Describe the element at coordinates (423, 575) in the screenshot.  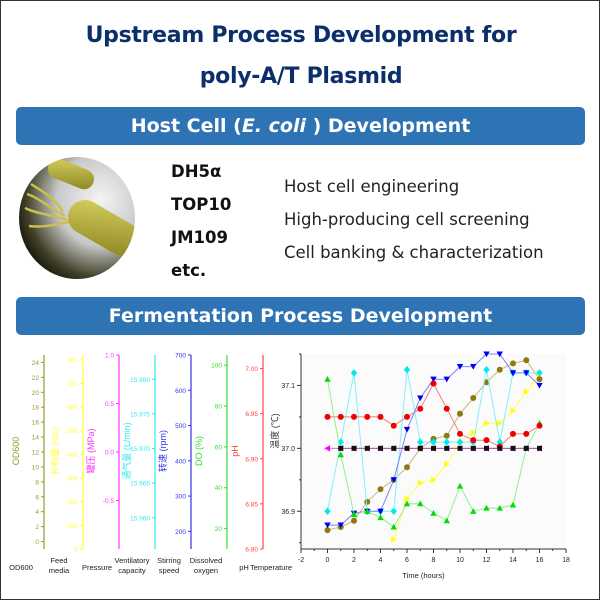
I see `x-axis-title: Time (hours)` at that location.